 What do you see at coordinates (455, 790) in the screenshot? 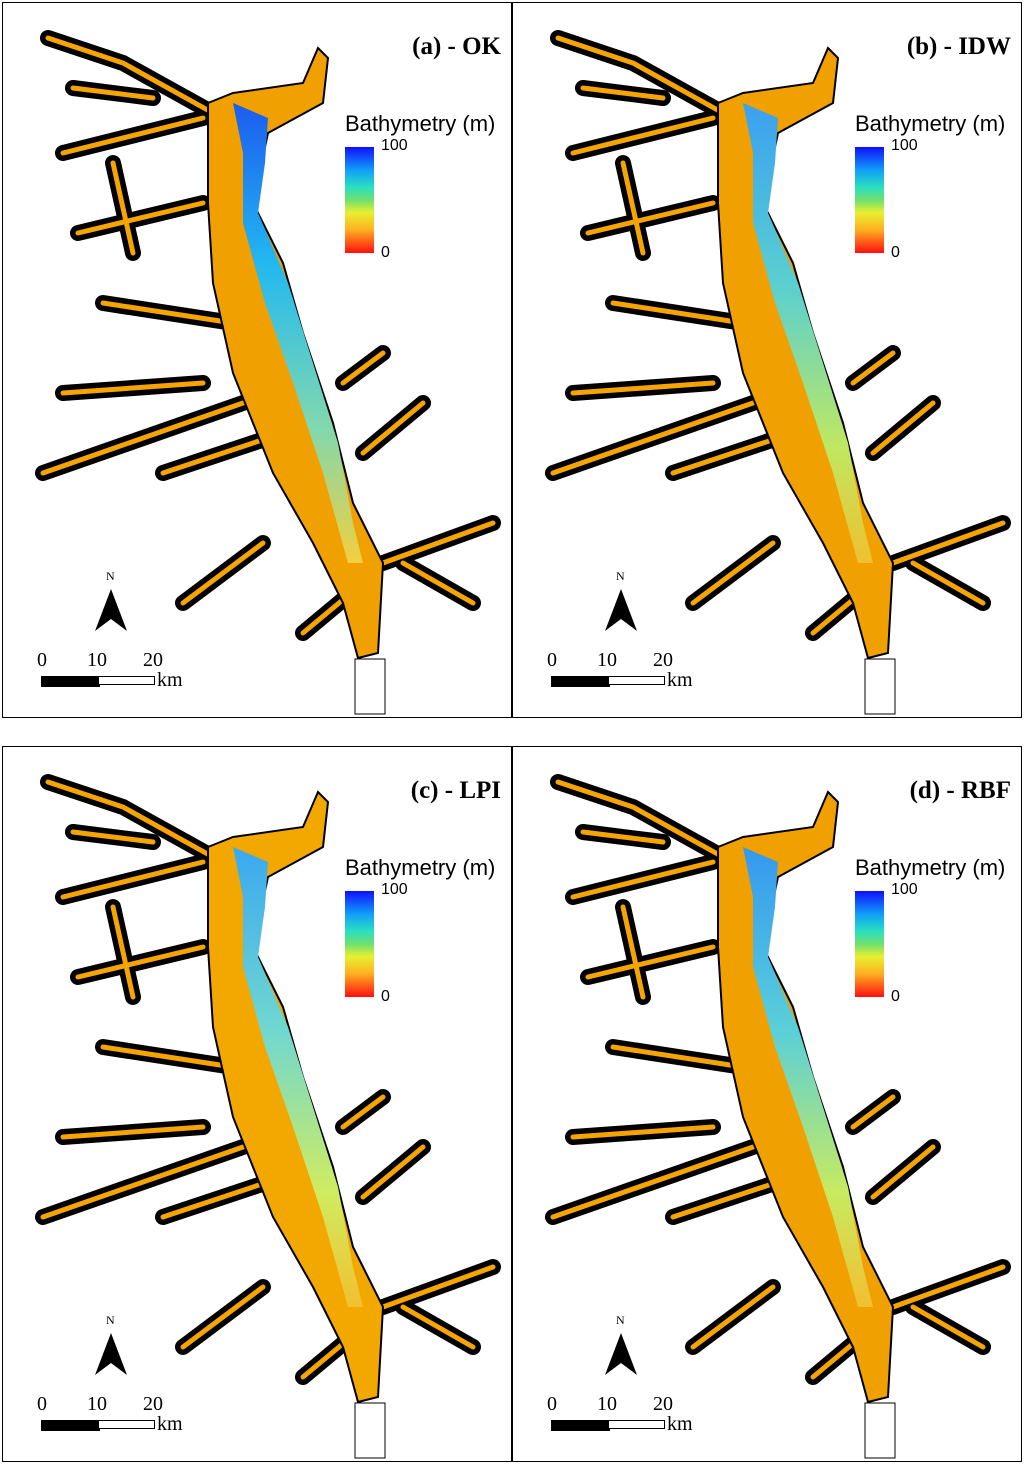
I see `panel-title: (c) - LPI` at bounding box center [455, 790].